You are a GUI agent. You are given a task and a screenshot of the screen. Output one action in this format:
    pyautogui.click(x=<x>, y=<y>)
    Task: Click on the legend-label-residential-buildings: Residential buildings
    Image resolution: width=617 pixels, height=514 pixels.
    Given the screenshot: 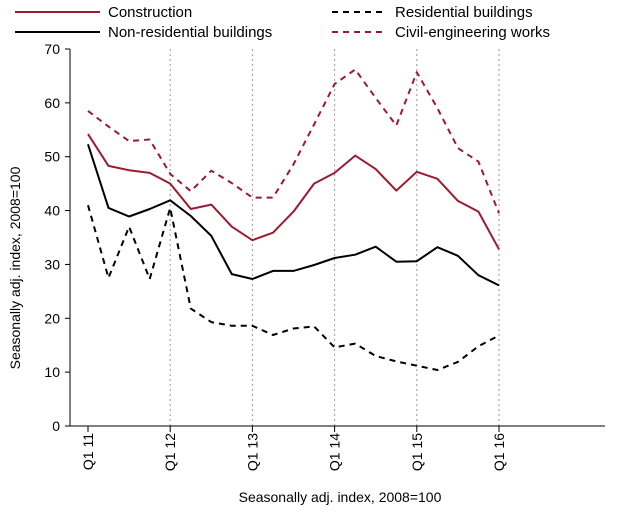 What is the action you would take?
    pyautogui.click(x=464, y=12)
    